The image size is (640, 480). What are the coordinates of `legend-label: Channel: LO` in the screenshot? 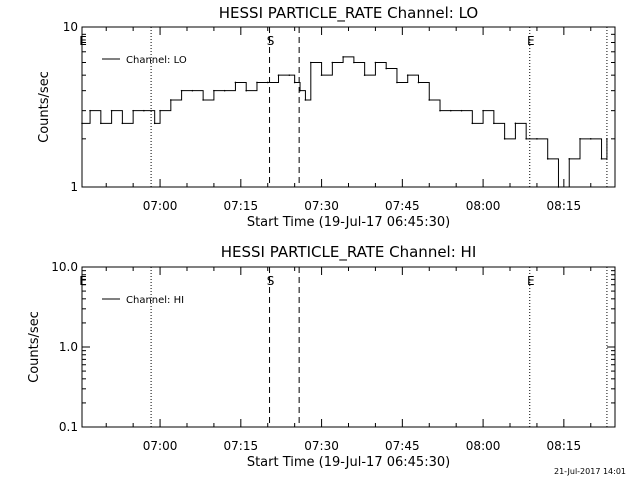 It's located at (156, 60).